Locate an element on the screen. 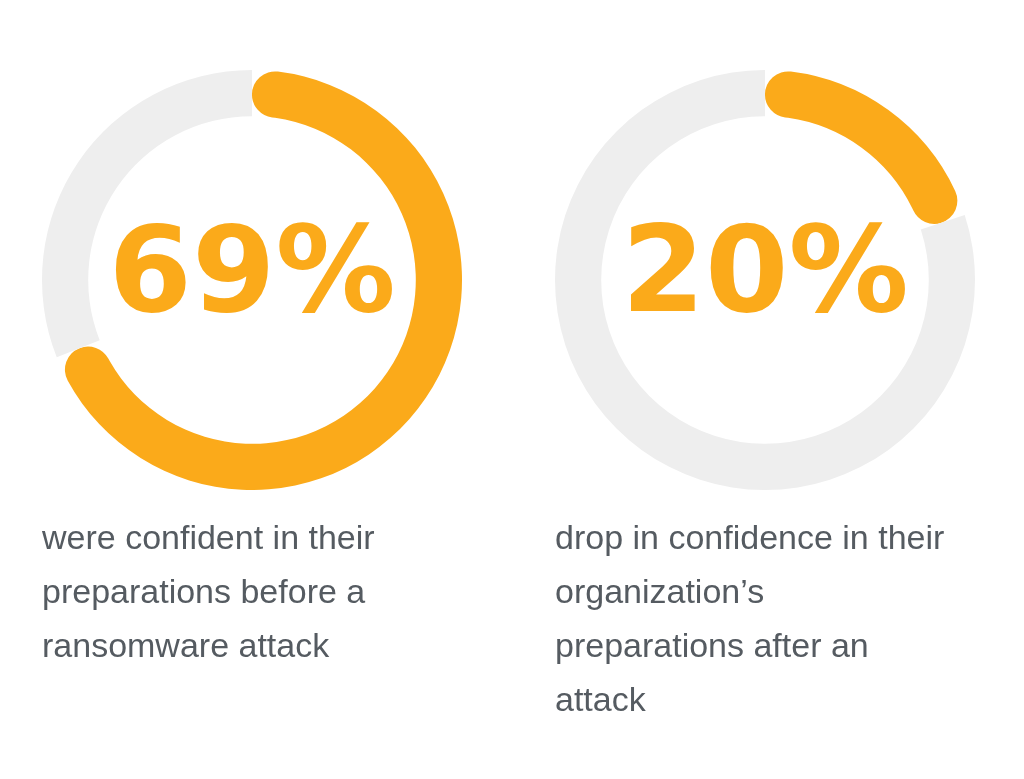 Image resolution: width=1024 pixels, height=779 pixels. text: drop in confidence in their organization’s preparations after an attack is located at coordinates (750, 618).